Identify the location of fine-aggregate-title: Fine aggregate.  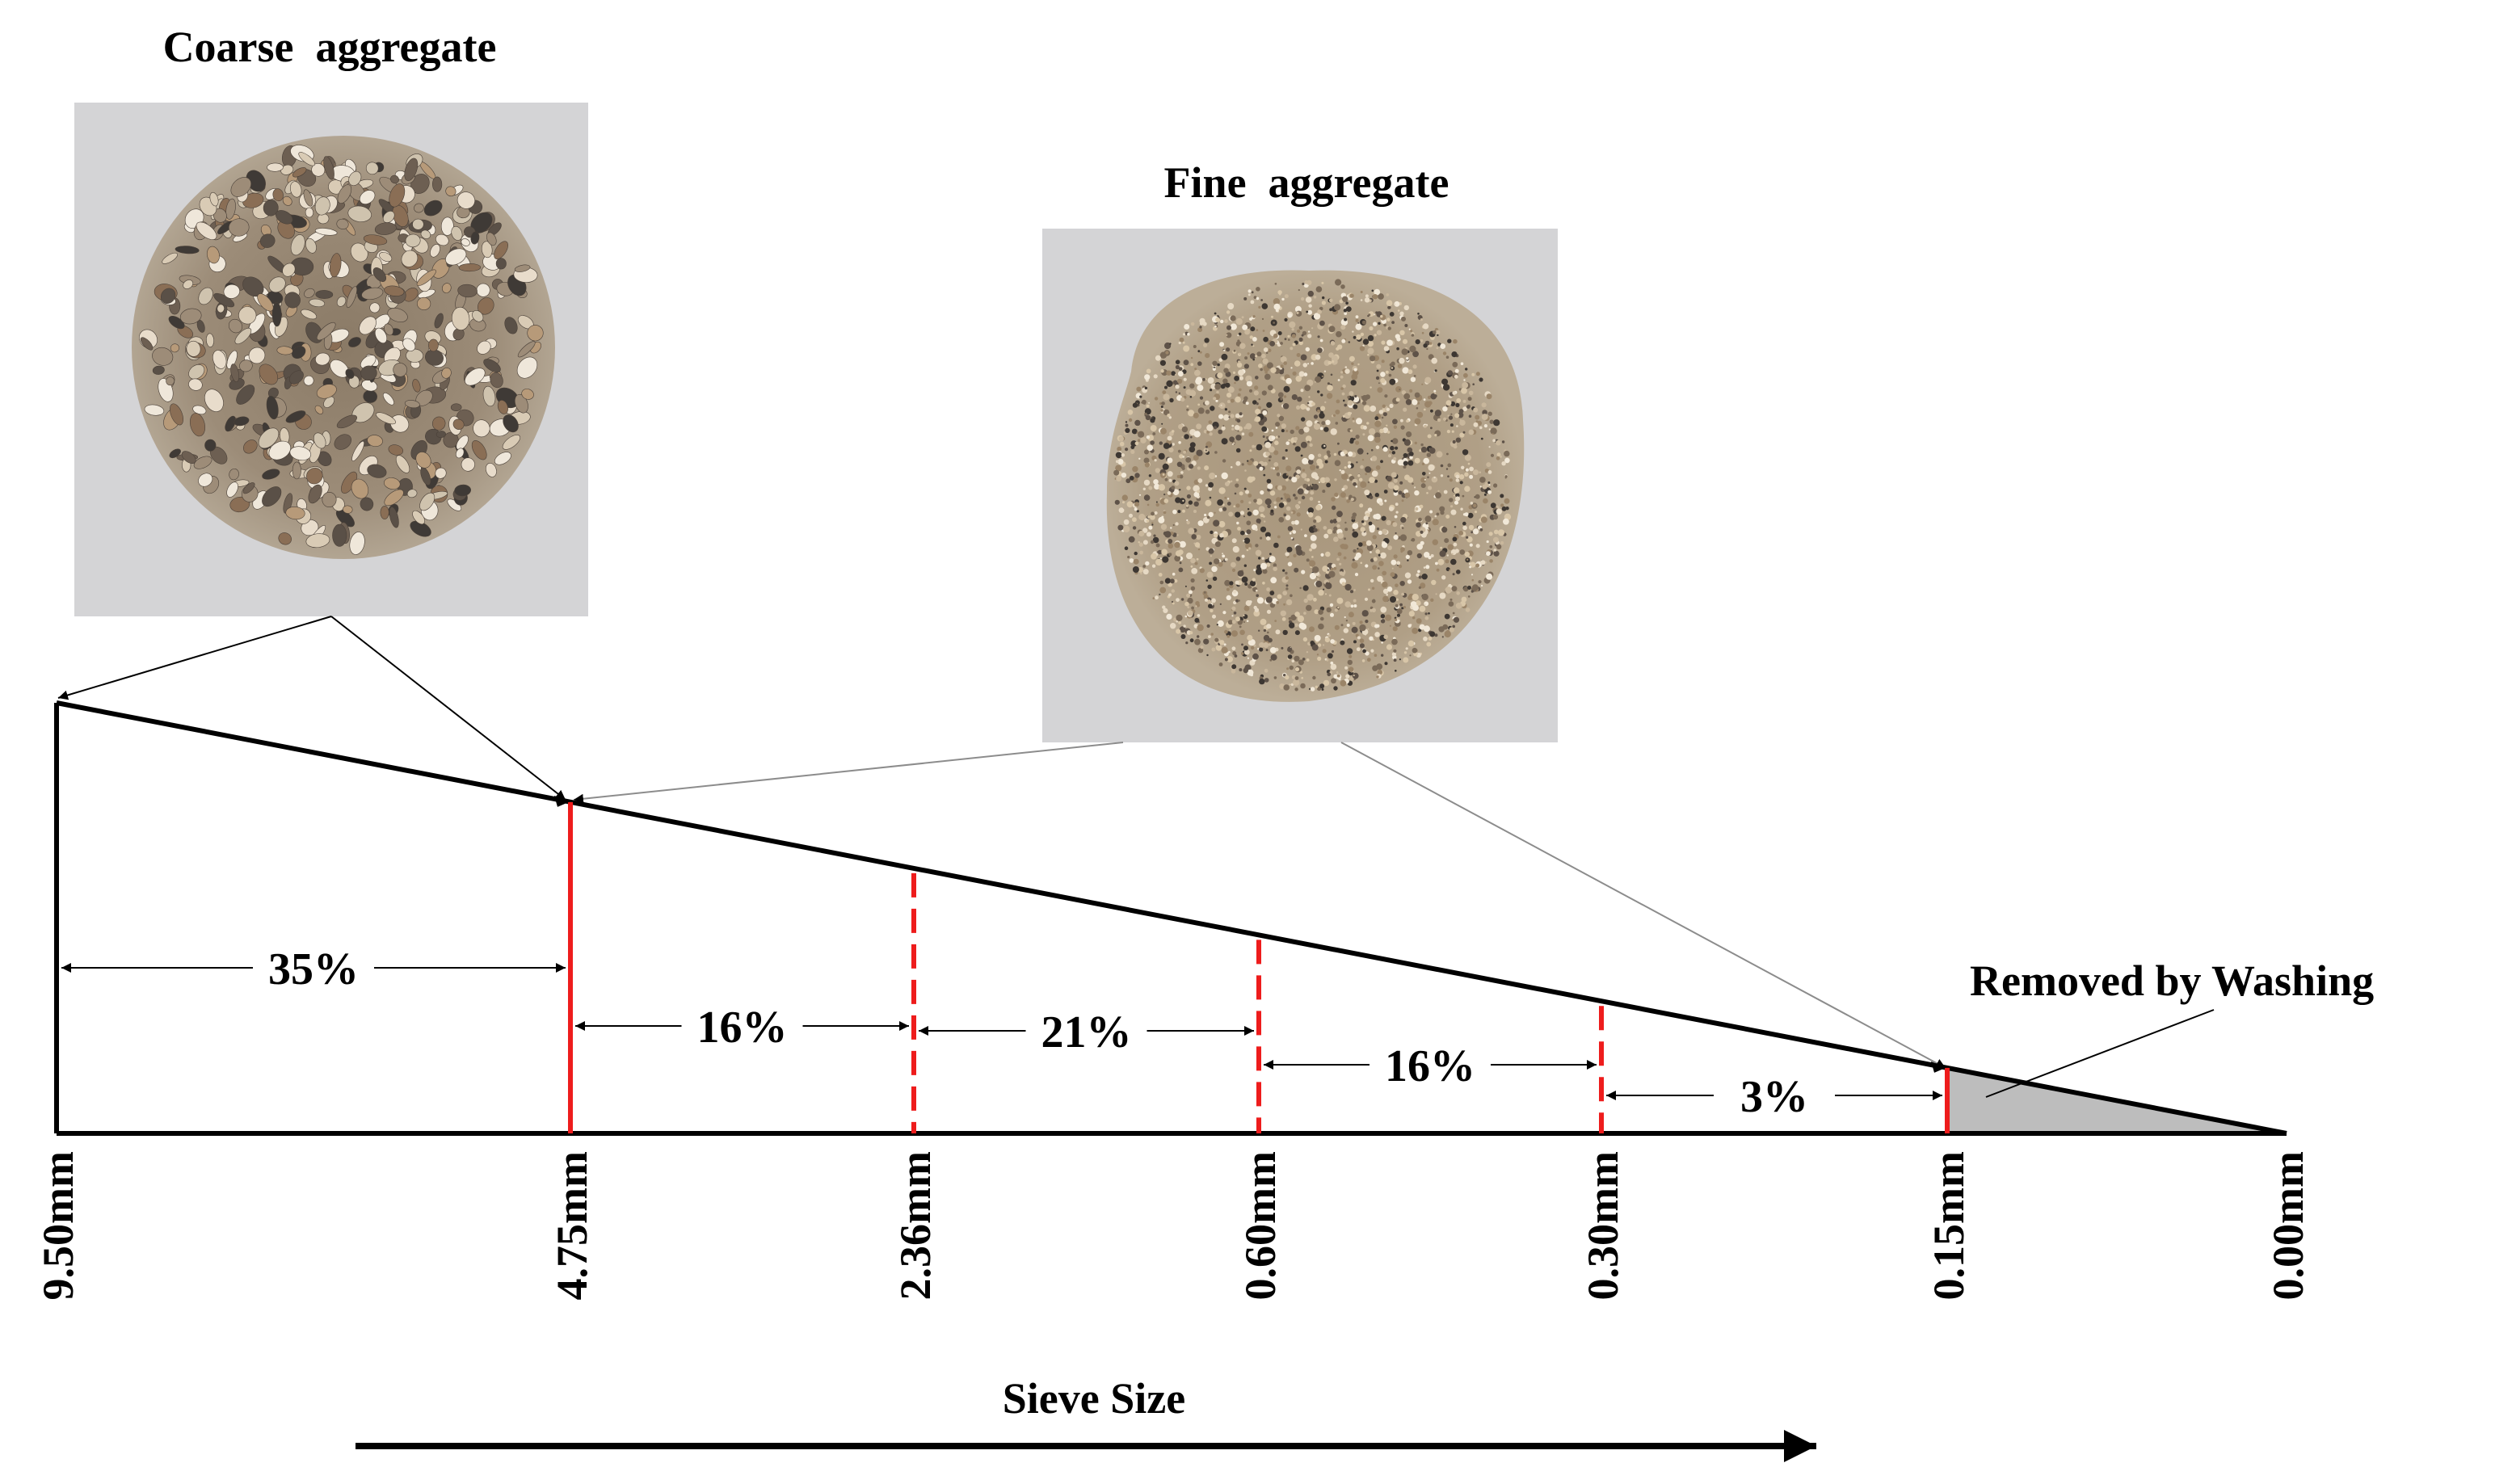
(1306, 182).